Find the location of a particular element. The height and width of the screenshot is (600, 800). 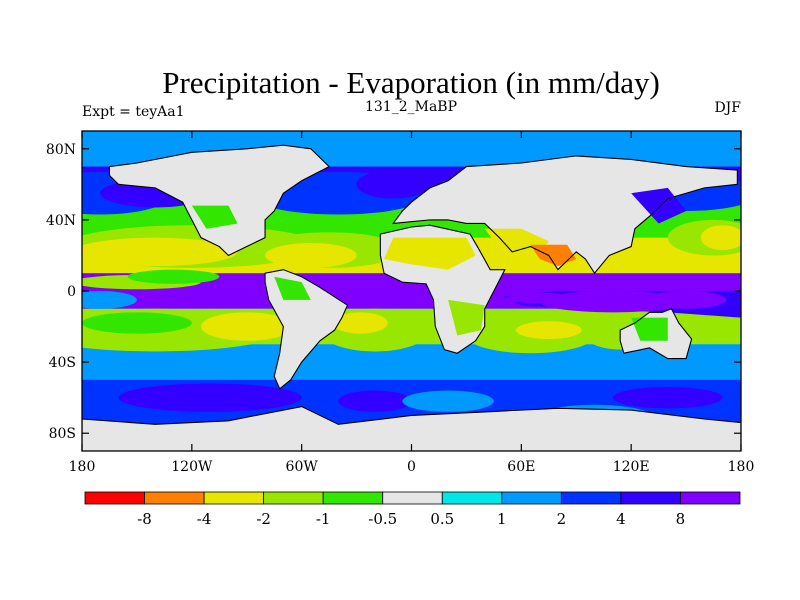

colorbar-label: 2 is located at coordinates (562, 519).